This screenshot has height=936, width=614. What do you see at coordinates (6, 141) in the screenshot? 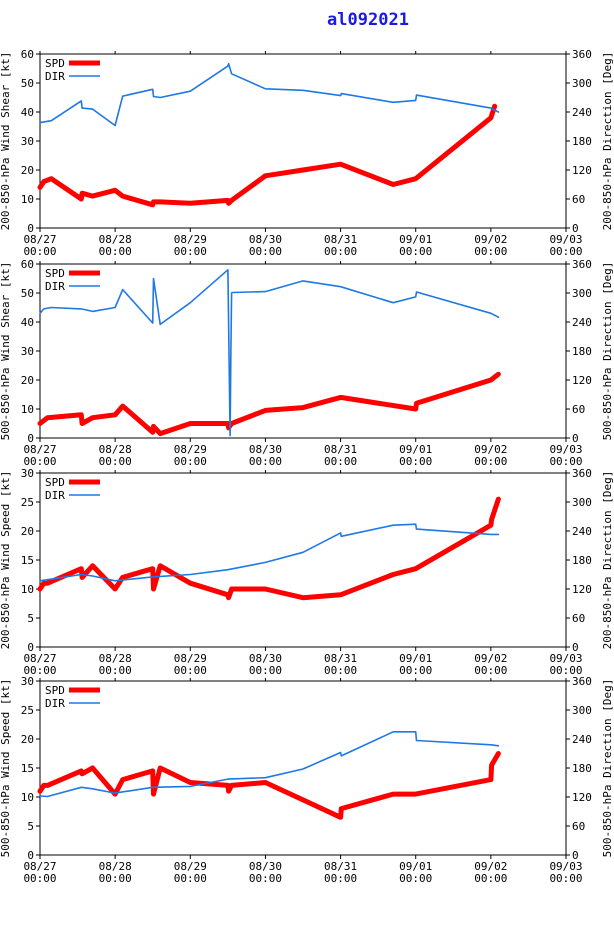
I see `y-axis-label: 200-850-hPa Wind Shear [kt]` at bounding box center [6, 141].